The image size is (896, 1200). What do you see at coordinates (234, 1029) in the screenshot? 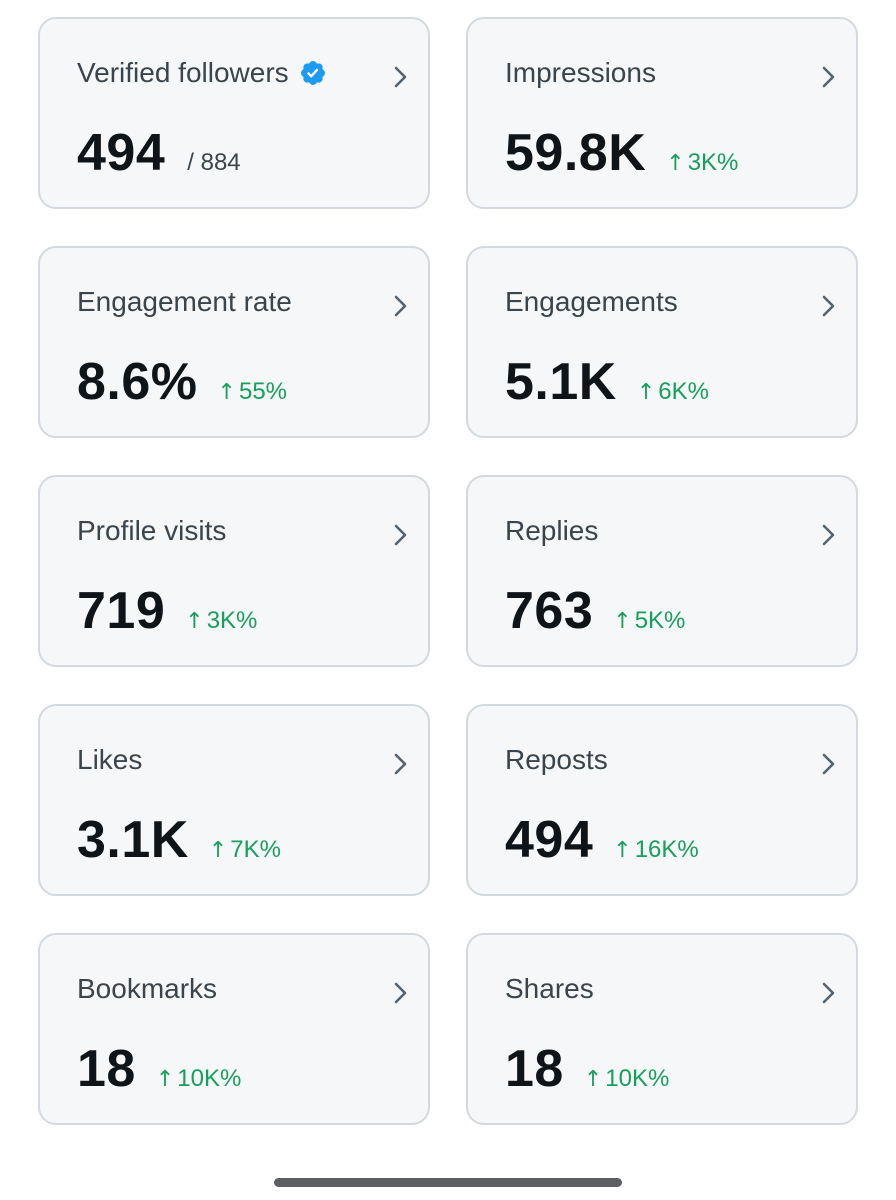
I see `card-bookmarks: Bookmarks 18 ↑ 10K%` at bounding box center [234, 1029].